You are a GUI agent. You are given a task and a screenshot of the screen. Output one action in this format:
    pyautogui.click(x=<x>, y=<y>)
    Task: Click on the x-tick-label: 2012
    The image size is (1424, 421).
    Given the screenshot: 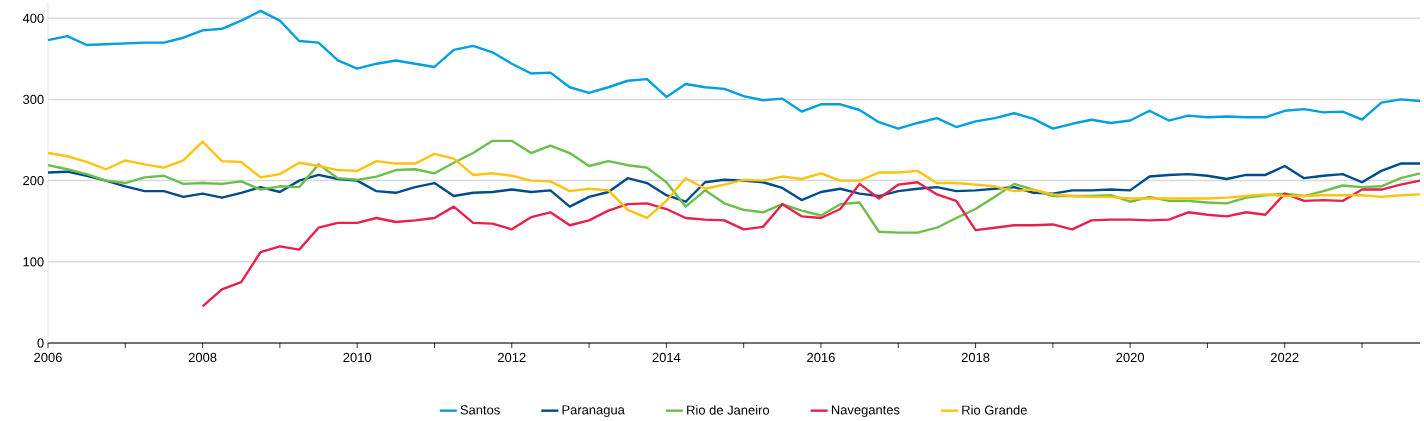 What is the action you would take?
    pyautogui.click(x=512, y=357)
    